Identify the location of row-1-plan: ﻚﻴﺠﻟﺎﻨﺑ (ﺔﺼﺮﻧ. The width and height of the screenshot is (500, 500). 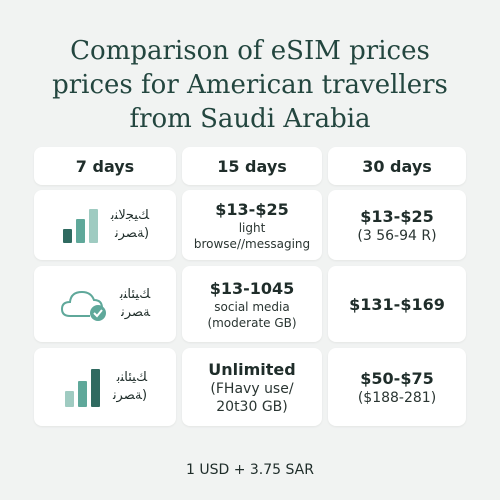
(105, 225).